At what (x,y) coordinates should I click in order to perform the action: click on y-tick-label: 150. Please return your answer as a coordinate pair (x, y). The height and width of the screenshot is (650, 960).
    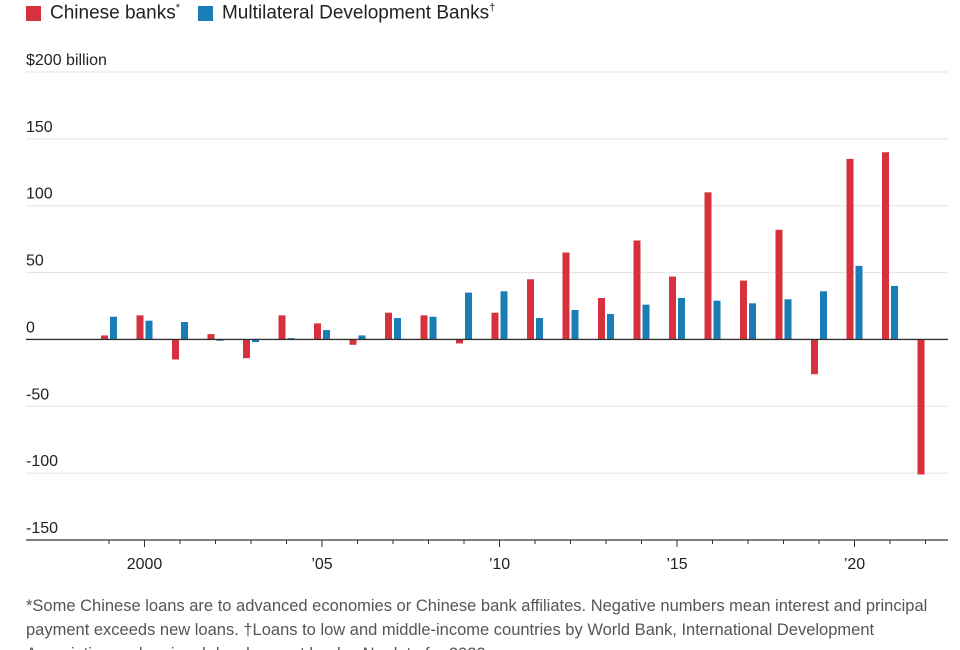
    Looking at the image, I should click on (39, 127).